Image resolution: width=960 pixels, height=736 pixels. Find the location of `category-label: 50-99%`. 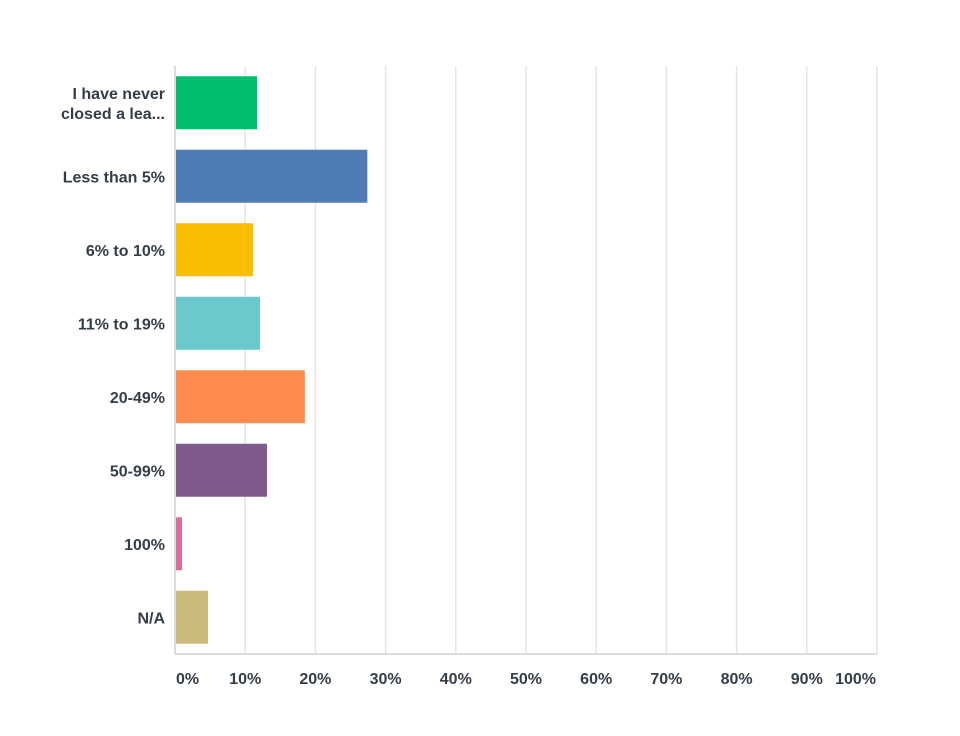

category-label: 50-99% is located at coordinates (137, 471).